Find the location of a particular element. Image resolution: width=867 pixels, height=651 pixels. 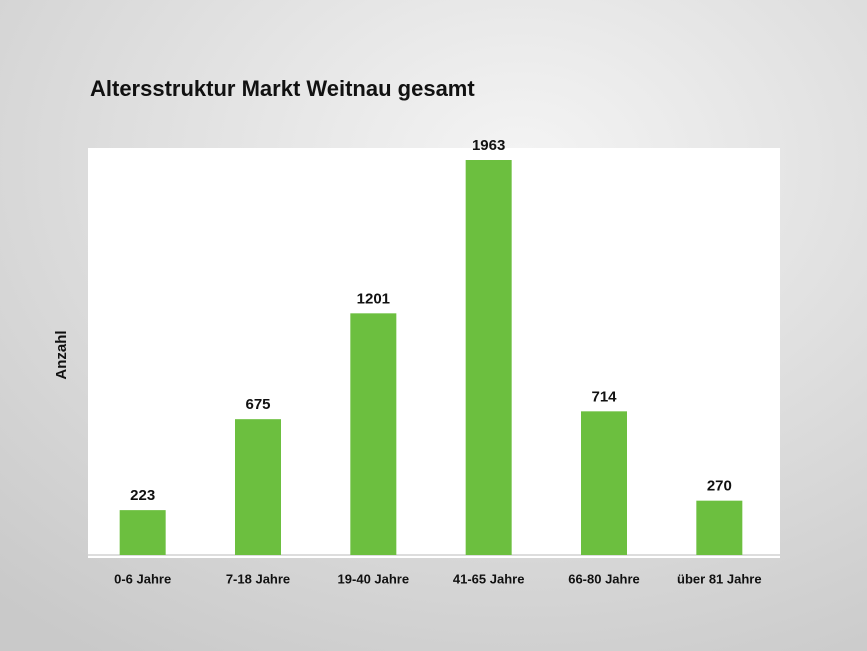

x-tick-label: 19-40 Jahre is located at coordinates (374, 578).